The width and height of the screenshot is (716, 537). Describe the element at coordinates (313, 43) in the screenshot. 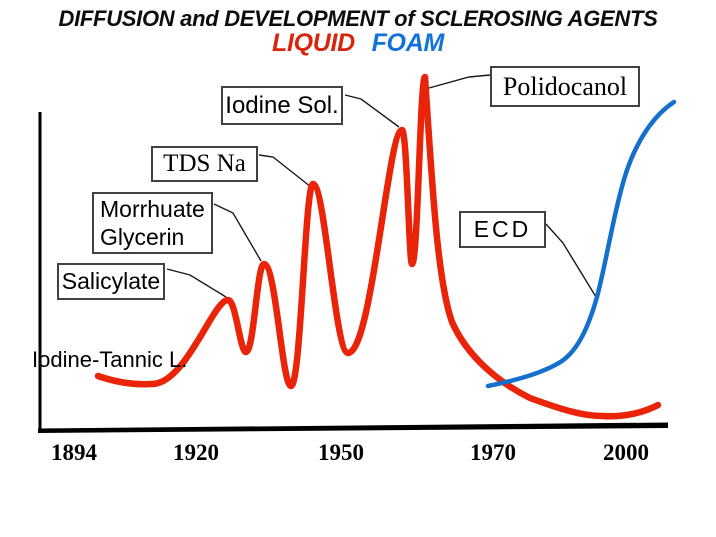

I see `subtitle-liquid: LIQUID` at that location.